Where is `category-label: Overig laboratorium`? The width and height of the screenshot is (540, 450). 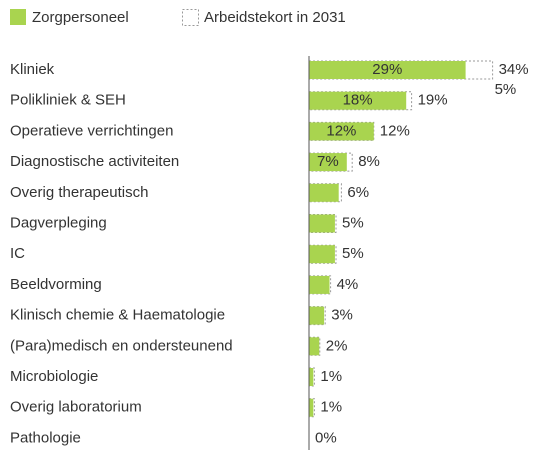 category-label: Overig laboratorium is located at coordinates (76, 407).